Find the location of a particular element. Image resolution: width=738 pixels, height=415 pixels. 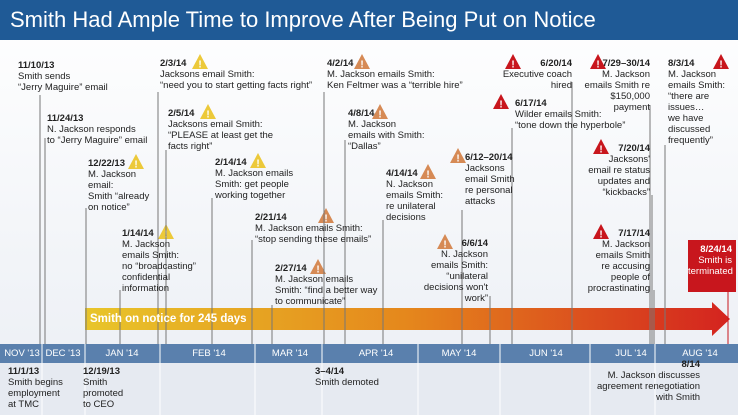

event-text: information is located at coordinates (145, 288).